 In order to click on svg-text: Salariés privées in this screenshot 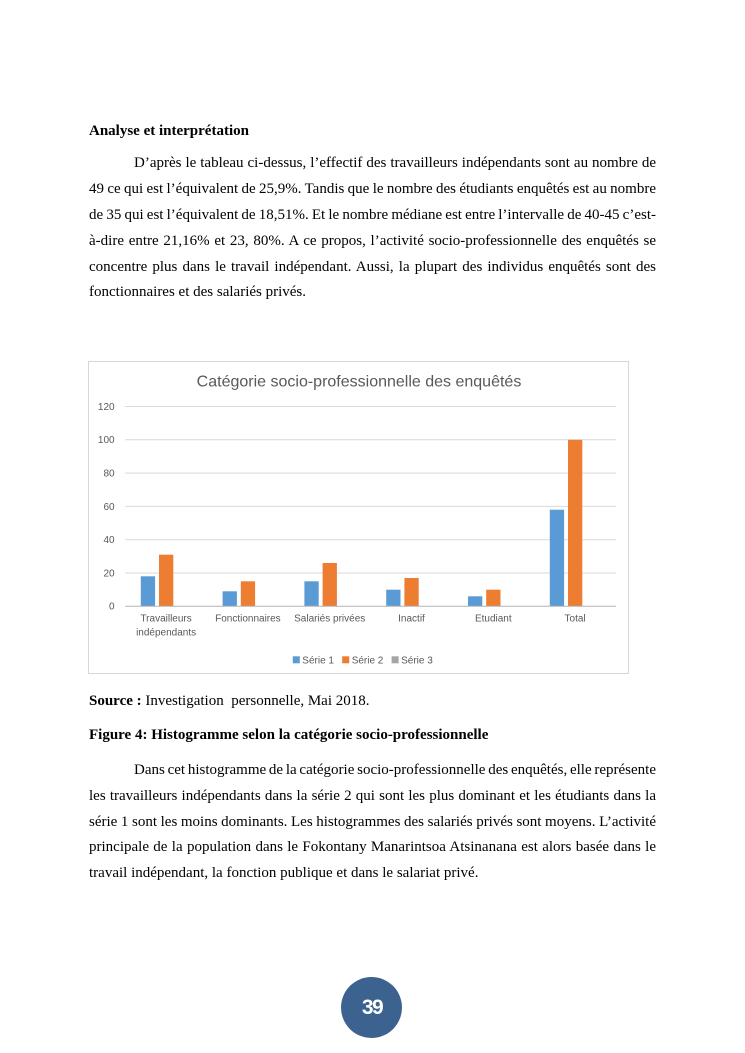, I will do `click(329, 618)`.